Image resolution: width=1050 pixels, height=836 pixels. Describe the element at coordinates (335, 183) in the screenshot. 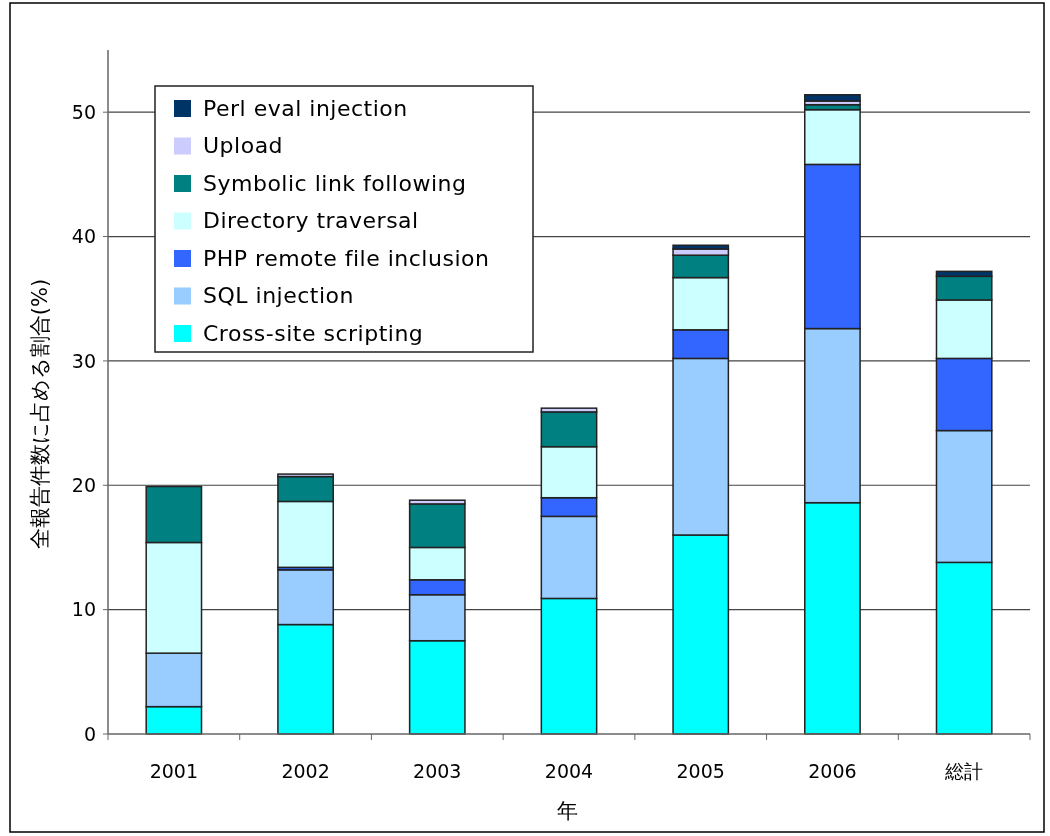

I see `legend-label: Symbolic link following` at that location.